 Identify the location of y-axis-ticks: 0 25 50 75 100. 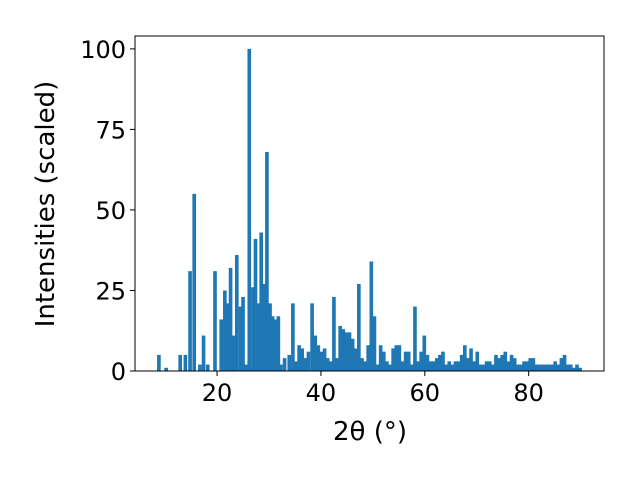
(107, 211).